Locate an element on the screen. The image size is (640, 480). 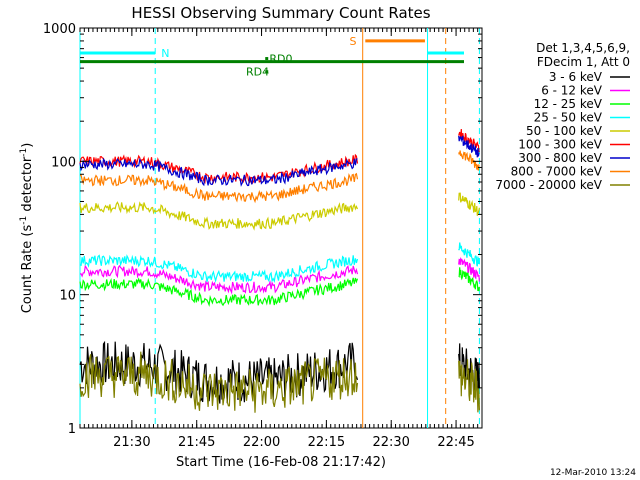
ylabel-part-2: detector is located at coordinates (27, 186).